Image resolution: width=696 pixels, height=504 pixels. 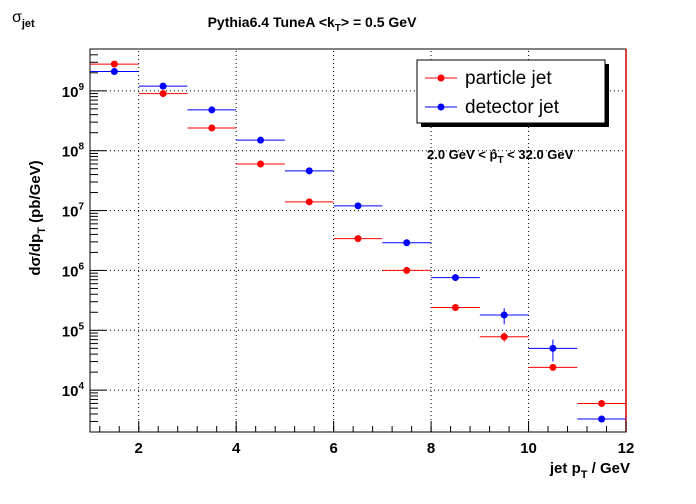 What do you see at coordinates (73, 91) in the screenshot?
I see `y-tick-label: 10⁹` at bounding box center [73, 91].